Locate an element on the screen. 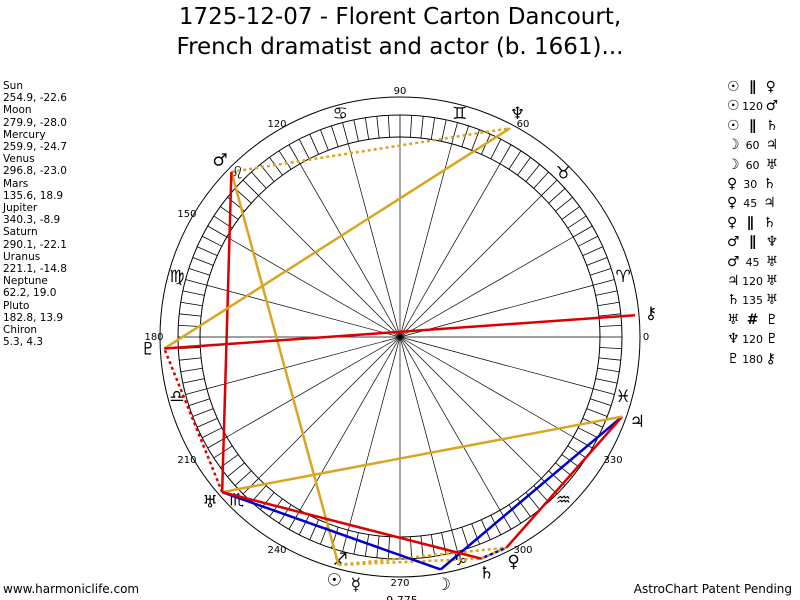  planet-glyph: ♅ is located at coordinates (209, 503).